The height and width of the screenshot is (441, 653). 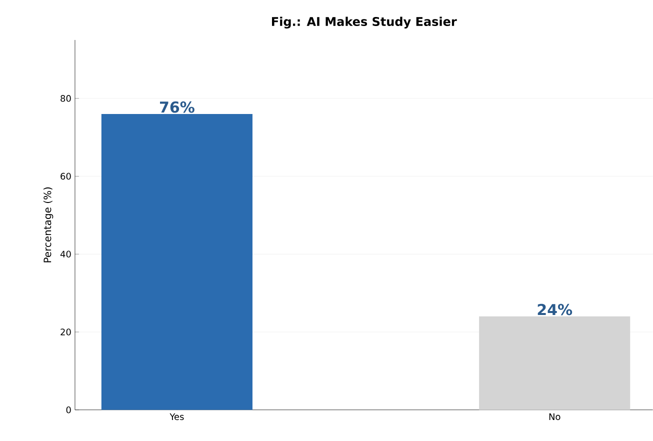 I want to click on chart-title: Fig.: AI Makes Study Easier, so click(x=364, y=22).